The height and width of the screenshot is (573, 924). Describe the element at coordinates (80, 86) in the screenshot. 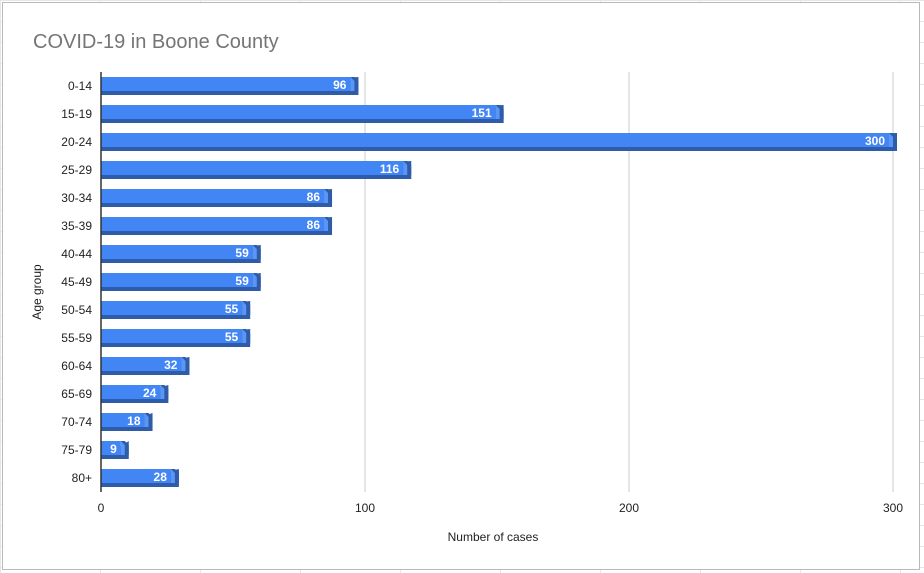

I see `y-tick-label: 0-14` at that location.